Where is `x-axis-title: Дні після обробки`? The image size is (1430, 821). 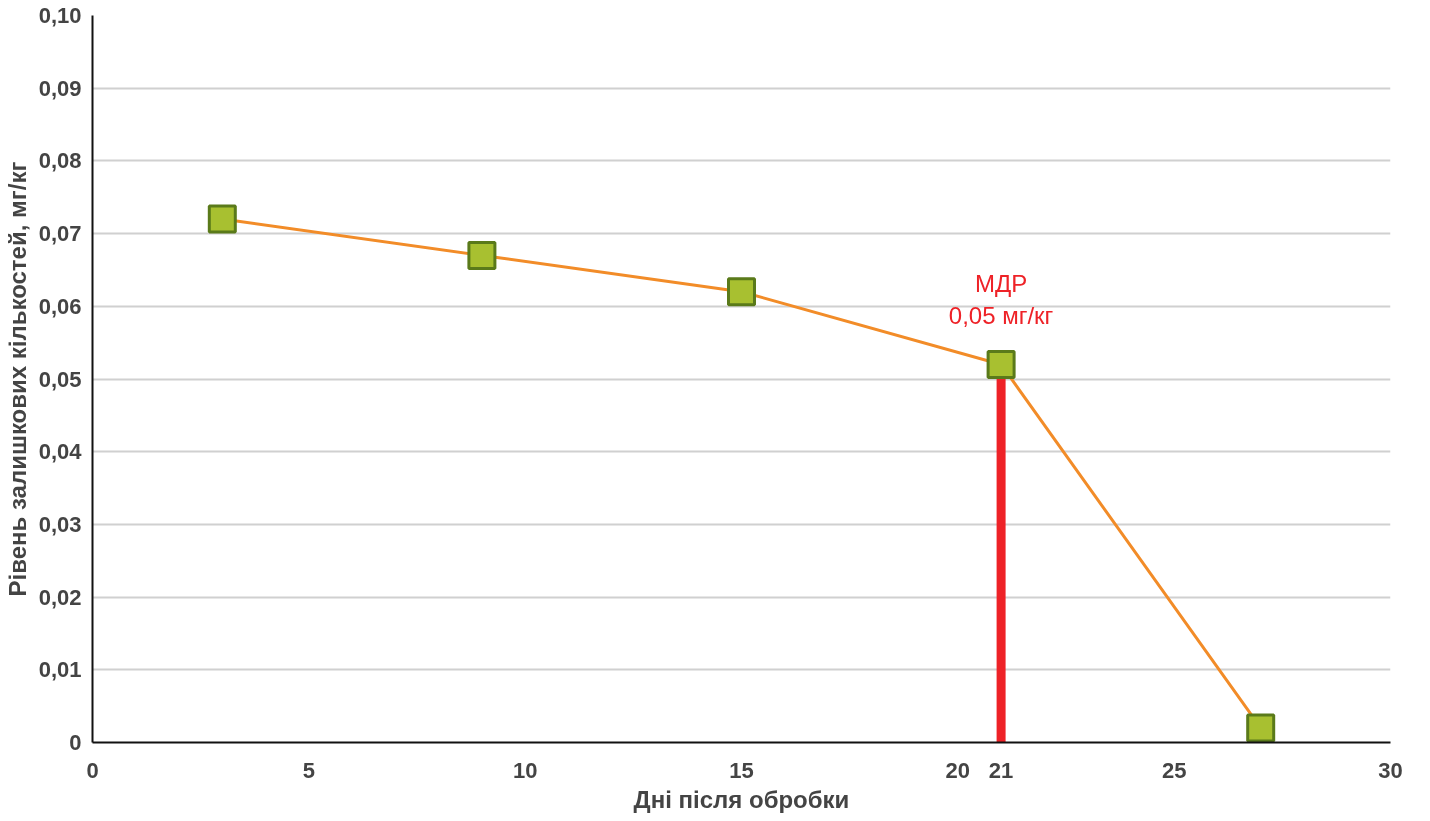 x-axis-title: Дні після обробки is located at coordinates (741, 799).